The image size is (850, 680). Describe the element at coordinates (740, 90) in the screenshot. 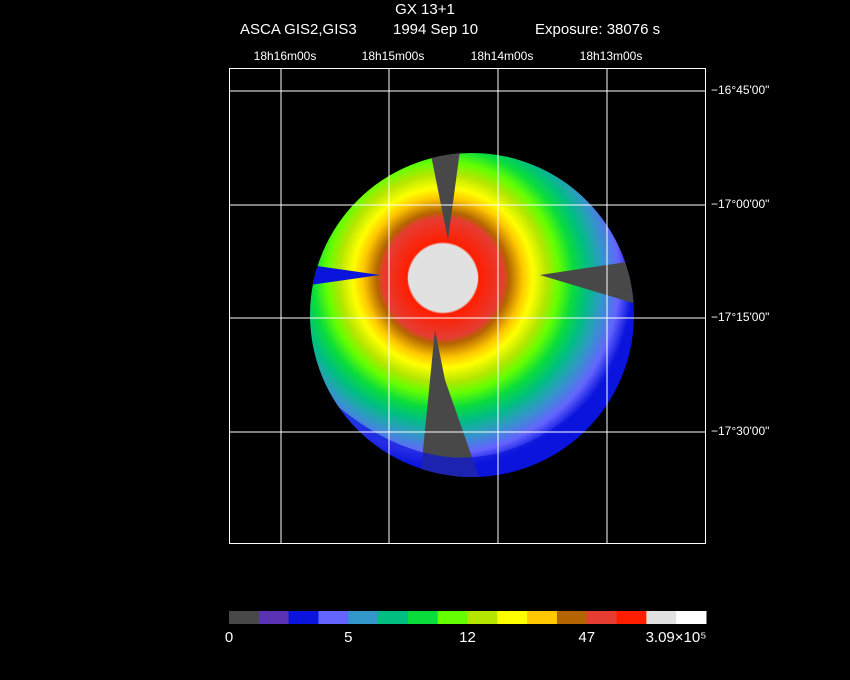

I see `dec-label: −16°45'00"` at that location.